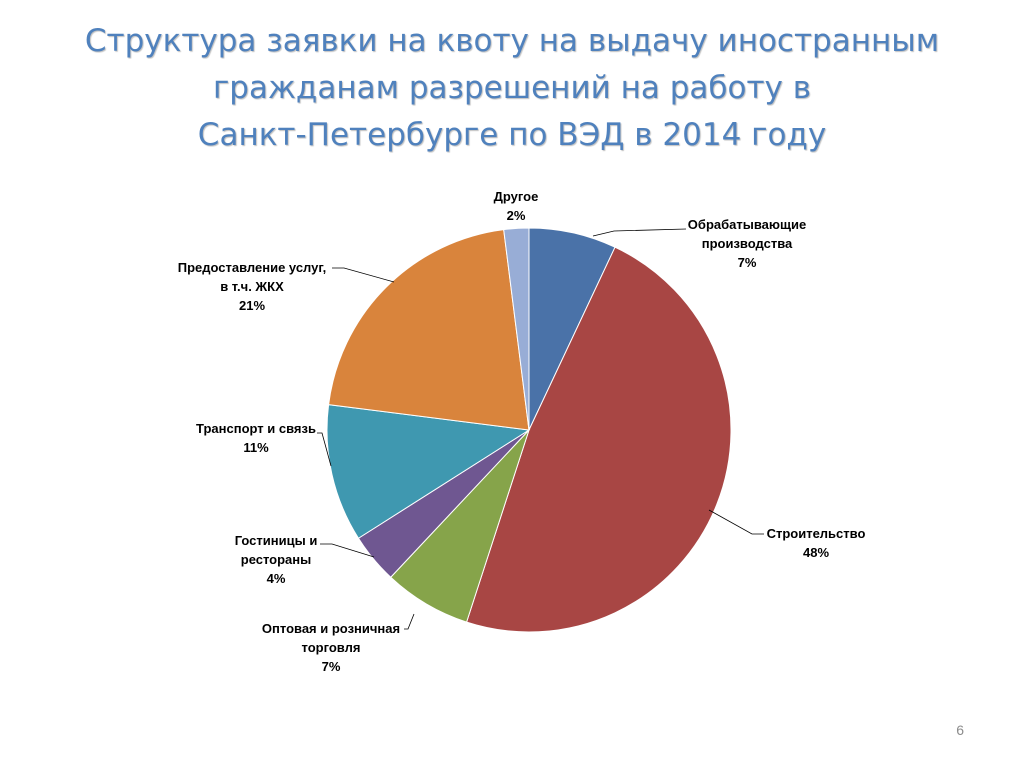 The image size is (1024, 768). Describe the element at coordinates (516, 215) in the screenshot. I see `slice-value-label-7: 2%` at that location.